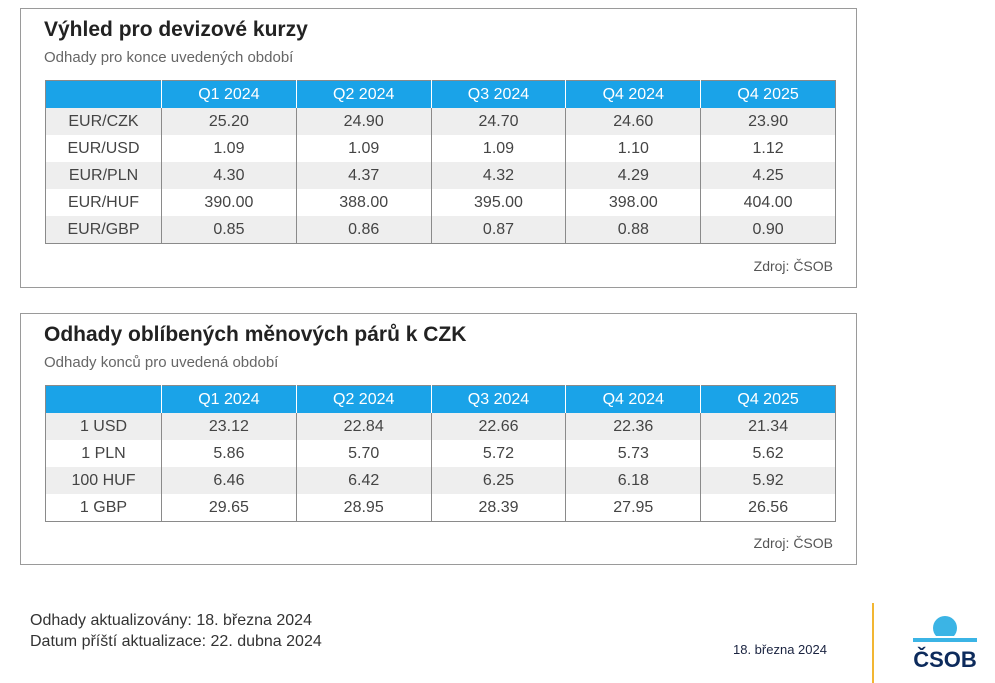 The width and height of the screenshot is (995, 683). I want to click on cell: 0.85, so click(229, 230).